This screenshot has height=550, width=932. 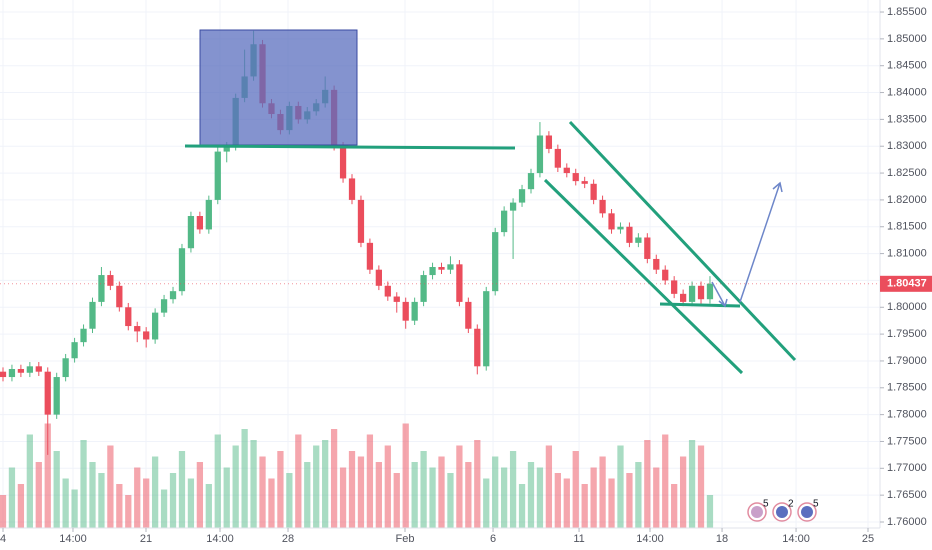 I want to click on arrow-up, so click(x=760, y=242).